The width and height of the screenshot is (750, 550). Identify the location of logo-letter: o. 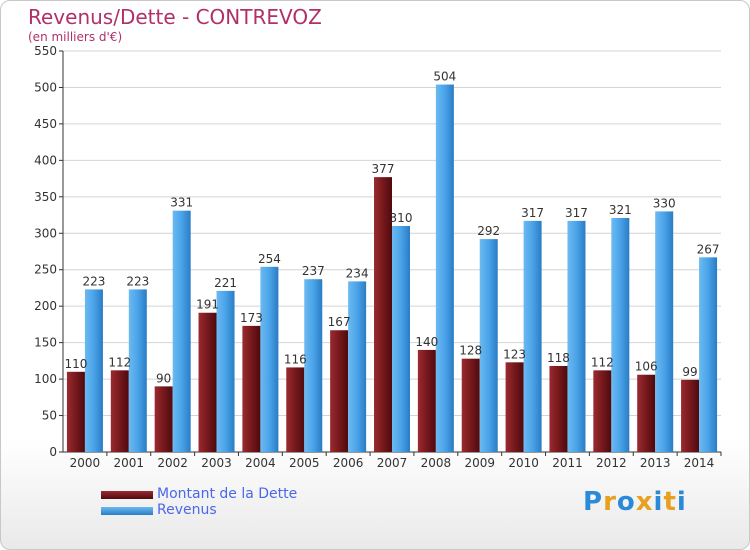
(626, 502).